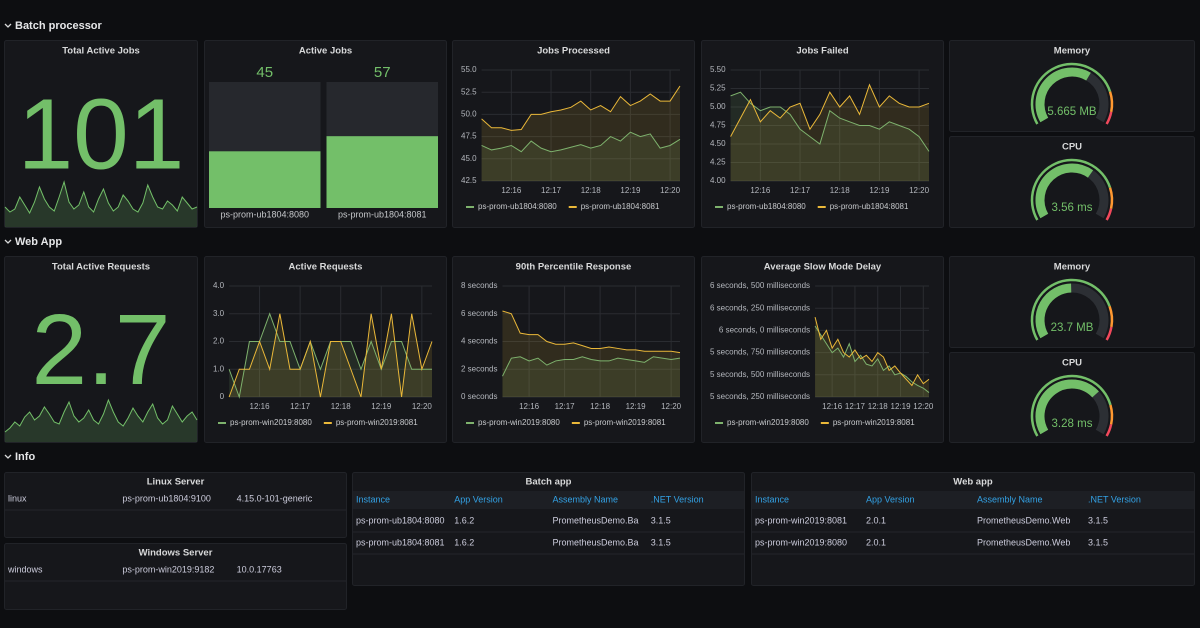 This screenshot has width=1200, height=628. I want to click on table-title: Batch app, so click(549, 482).